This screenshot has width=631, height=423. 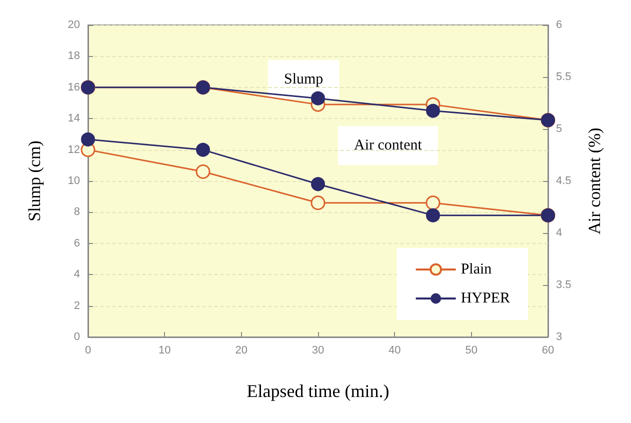 What do you see at coordinates (548, 350) in the screenshot?
I see `x-tick-label: 60` at bounding box center [548, 350].